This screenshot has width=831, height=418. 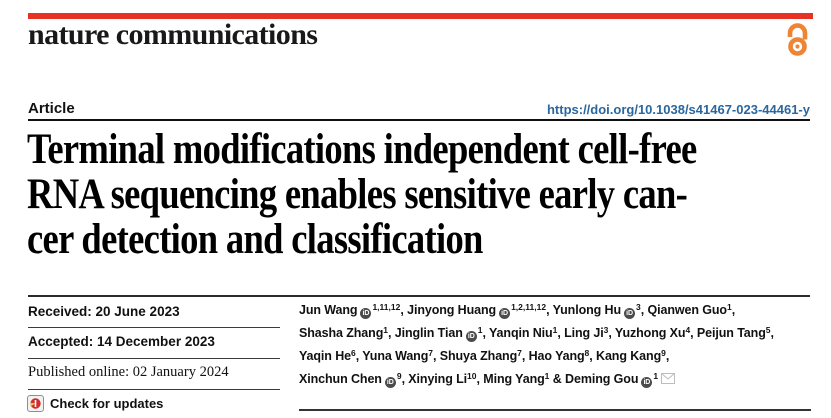 I want to click on affiliation-superscript: 5, so click(x=768, y=329).